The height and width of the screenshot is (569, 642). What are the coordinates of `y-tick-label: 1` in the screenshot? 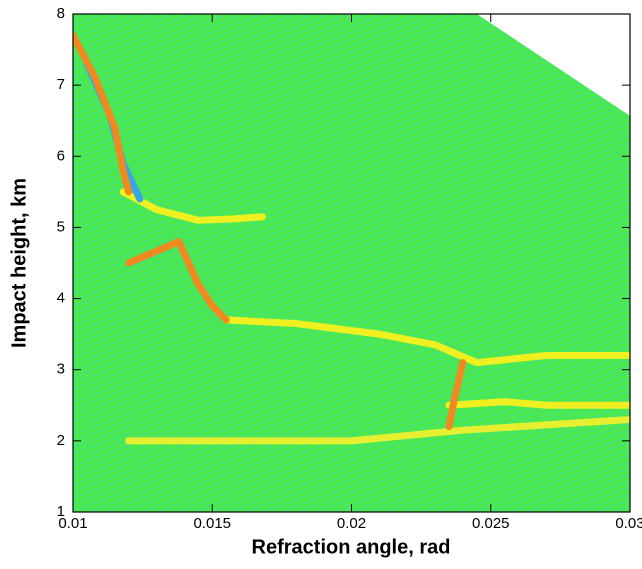 It's located at (61, 511).